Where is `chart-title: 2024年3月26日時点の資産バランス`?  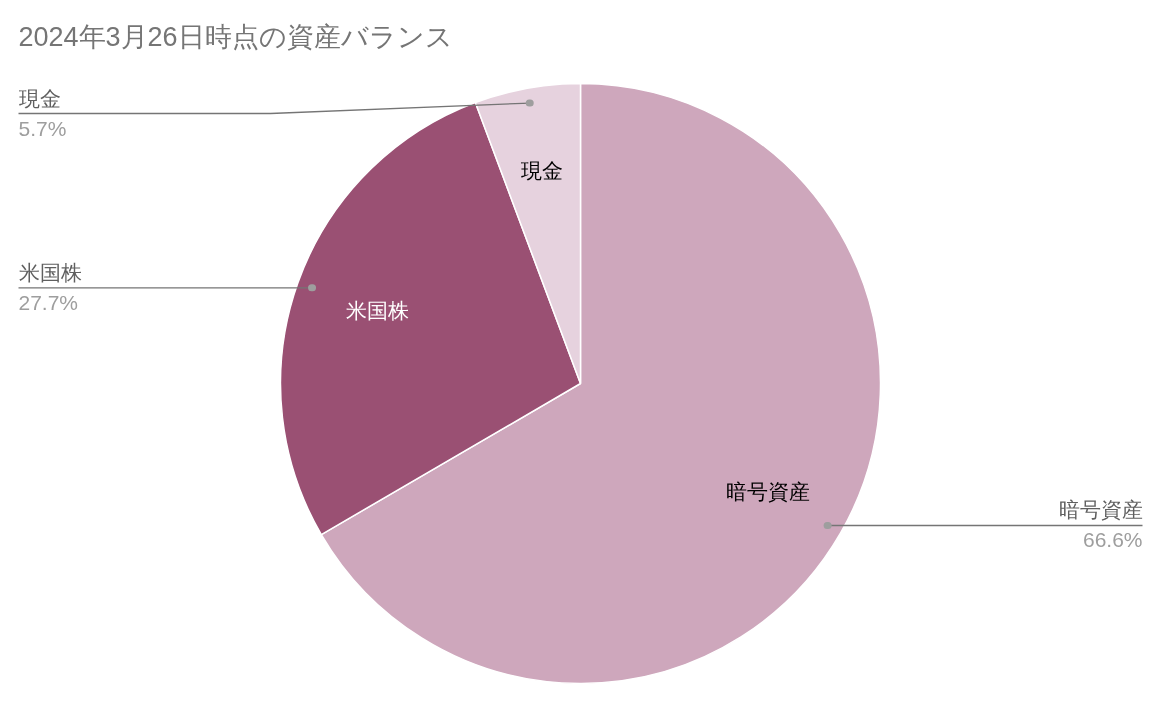 chart-title: 2024年3月26日時点の資産バランス is located at coordinates (235, 36).